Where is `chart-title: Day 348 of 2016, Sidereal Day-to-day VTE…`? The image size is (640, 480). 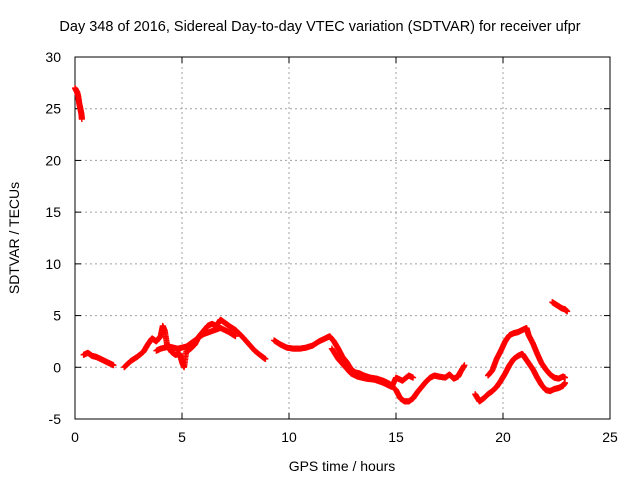 chart-title: Day 348 of 2016, Sidereal Day-to-day VTE… is located at coordinates (320, 27).